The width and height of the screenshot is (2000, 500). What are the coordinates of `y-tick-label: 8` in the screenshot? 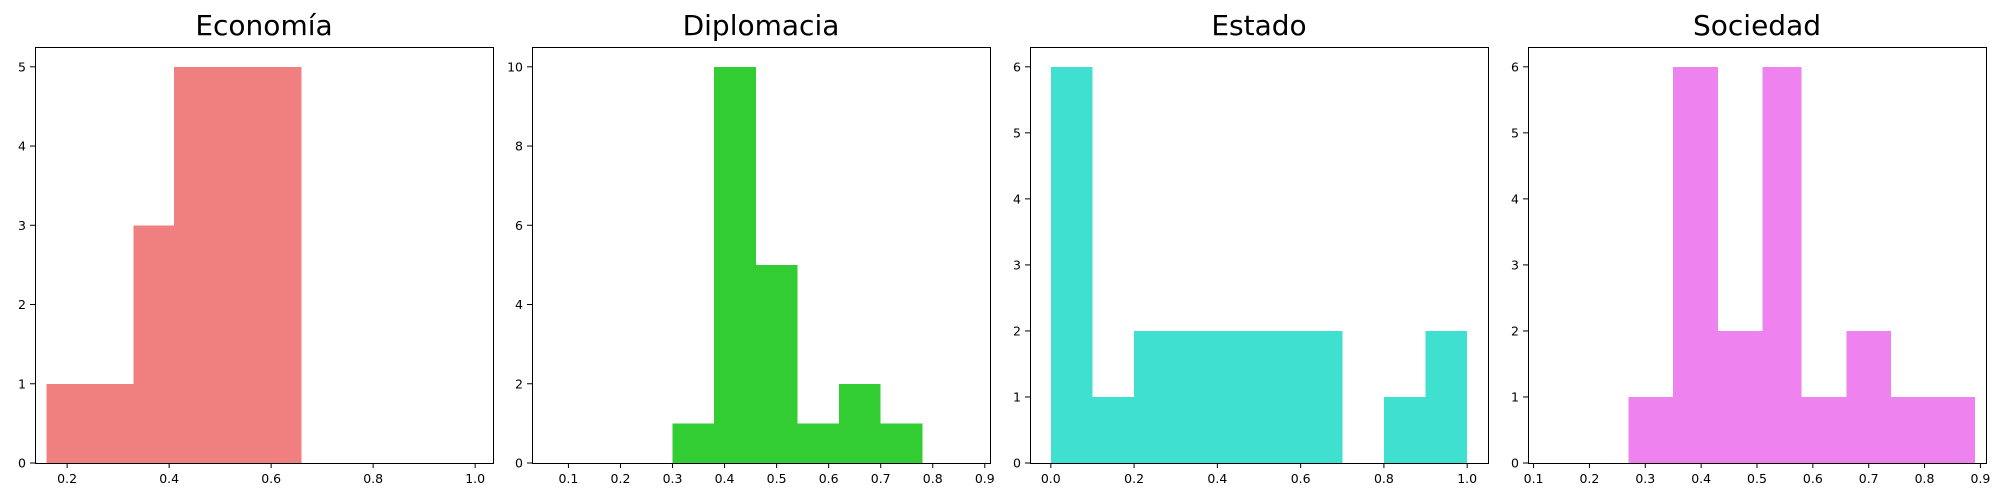 It's located at (519, 146).